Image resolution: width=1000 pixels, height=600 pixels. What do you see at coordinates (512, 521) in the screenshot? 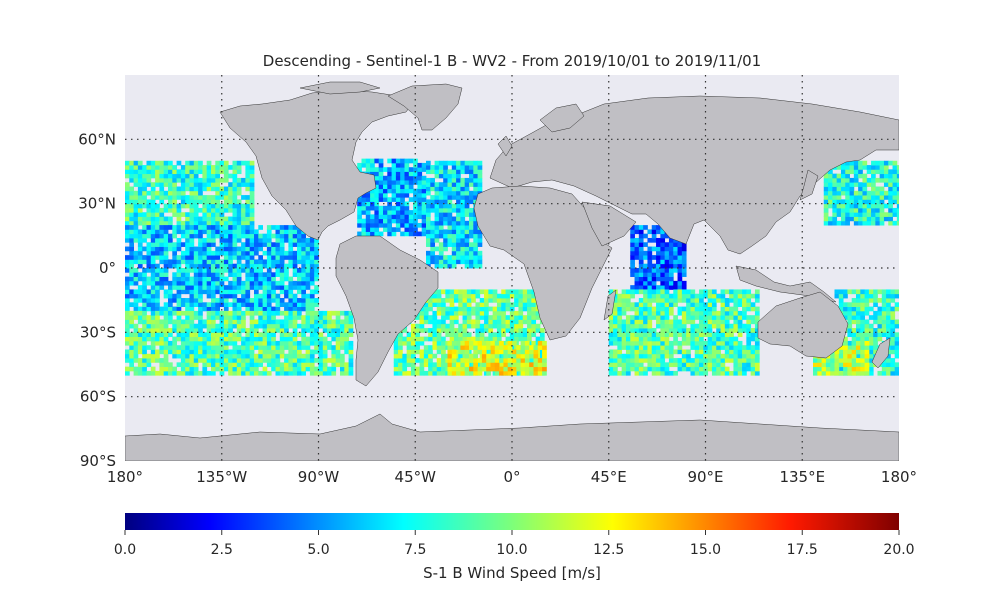
I see `colorbar-gradient` at bounding box center [512, 521].